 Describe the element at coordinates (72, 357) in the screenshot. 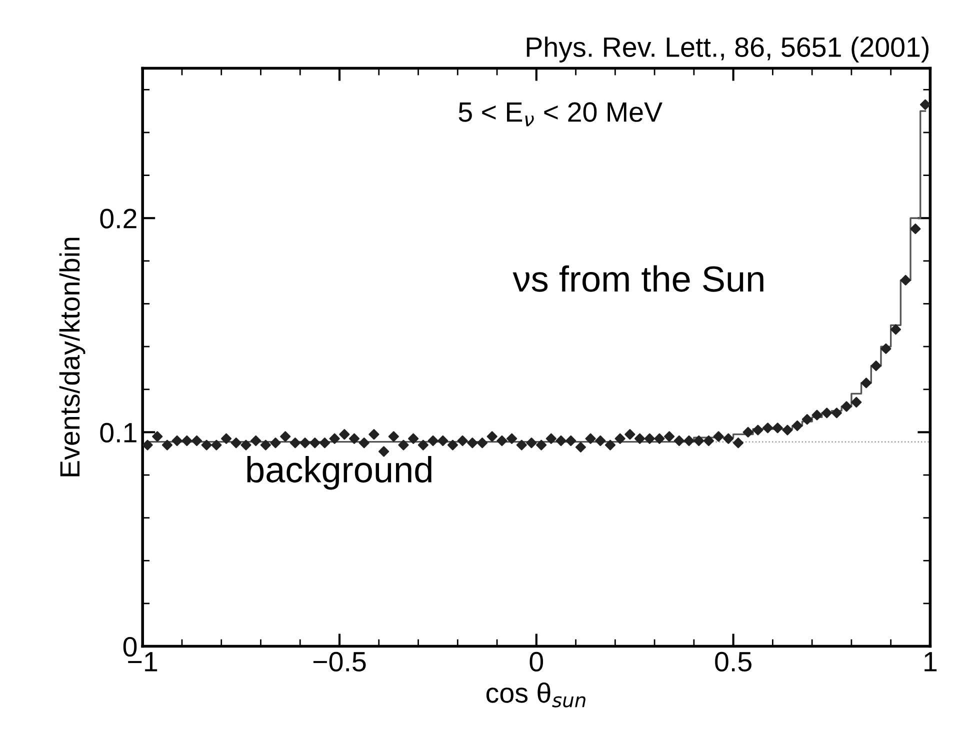

I see `y-axis-title: Events/day/kton/bin` at that location.